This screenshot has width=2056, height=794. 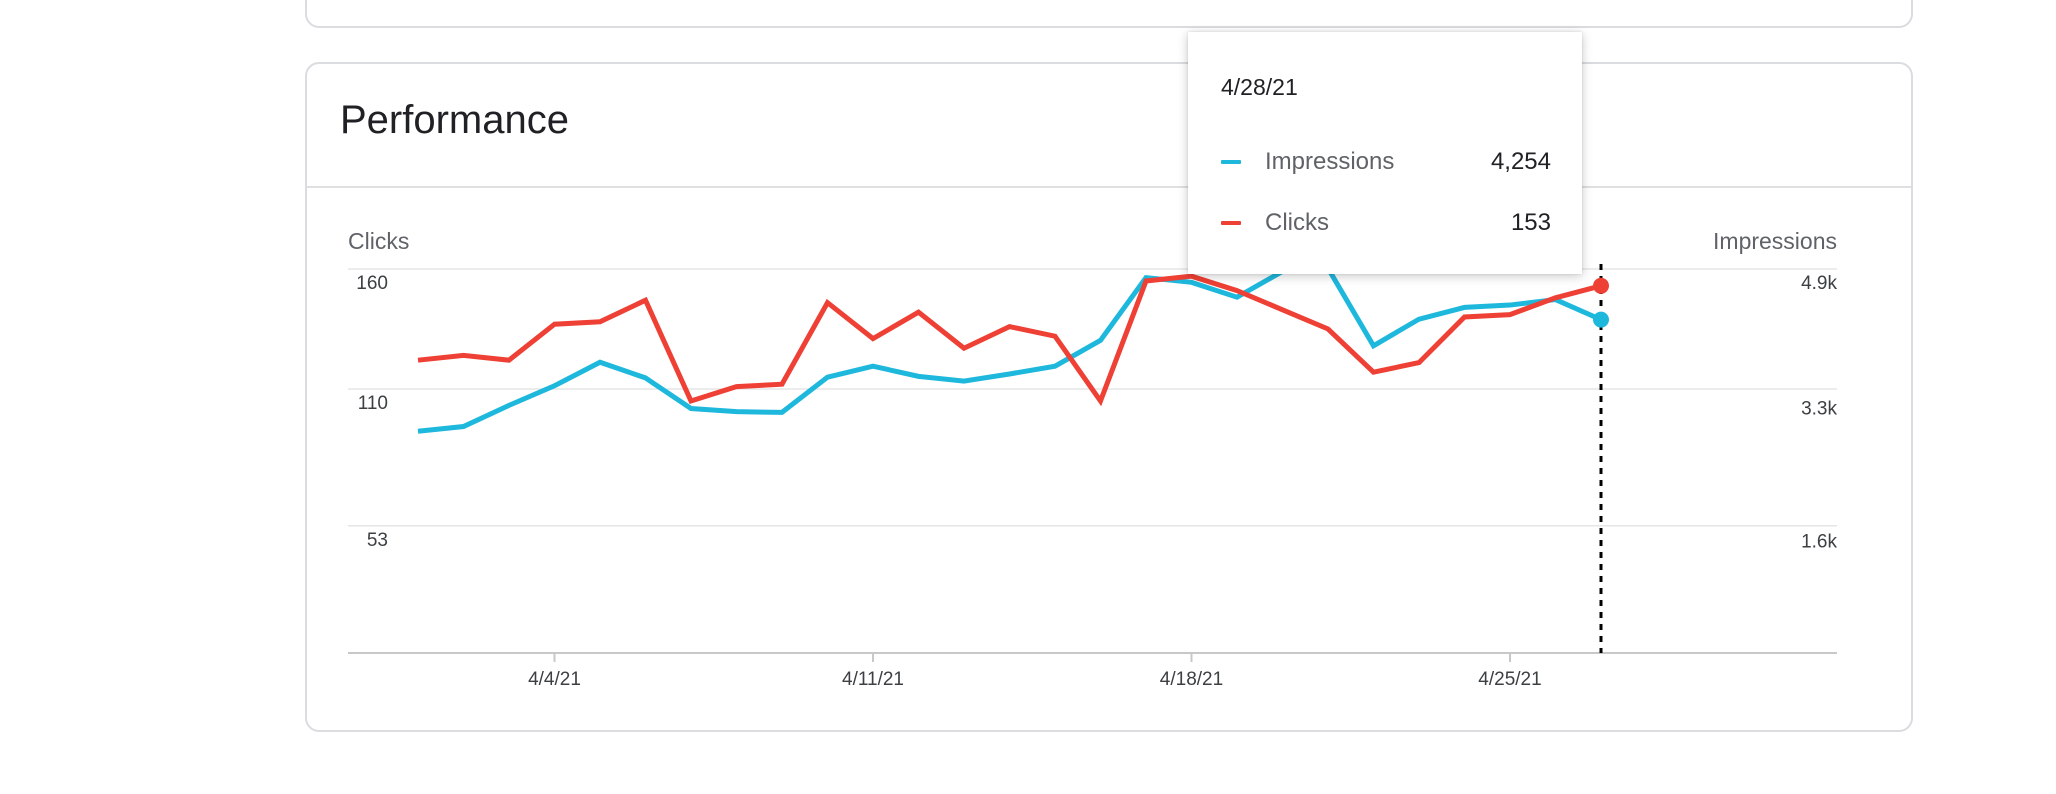 What do you see at coordinates (1819, 283) in the screenshot?
I see `right-tick-label: 4.9k` at bounding box center [1819, 283].